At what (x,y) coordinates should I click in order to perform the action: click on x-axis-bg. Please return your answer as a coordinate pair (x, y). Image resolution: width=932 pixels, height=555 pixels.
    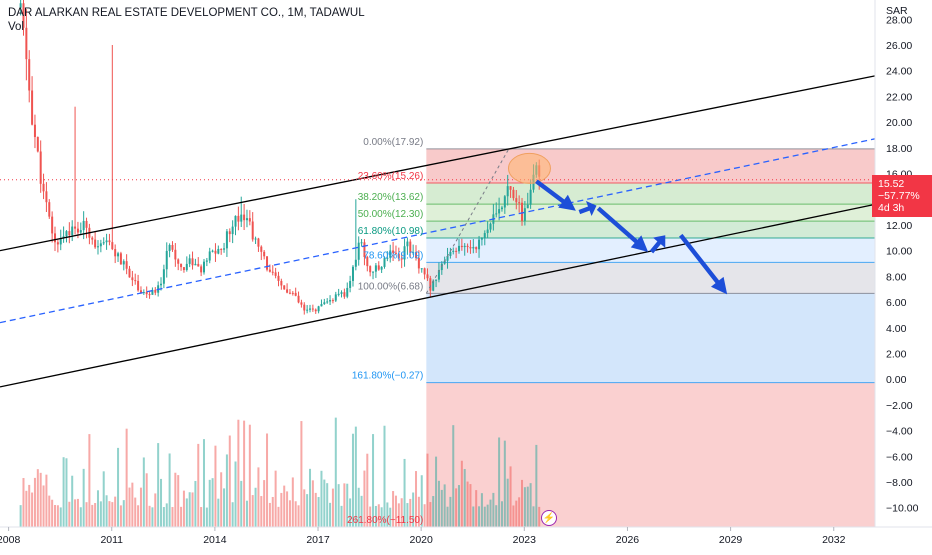
    Looking at the image, I should click on (466, 538).